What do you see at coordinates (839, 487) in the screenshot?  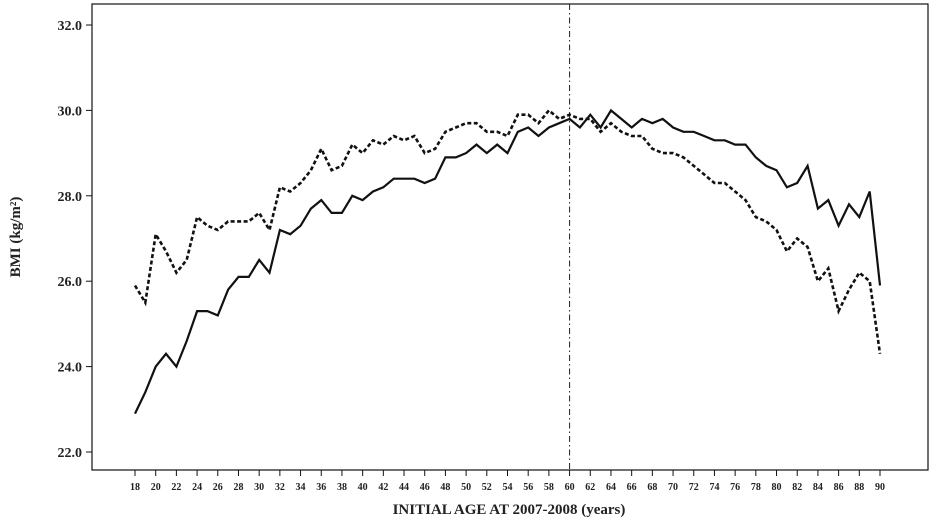 I see `x-tick-label: 86` at bounding box center [839, 487].